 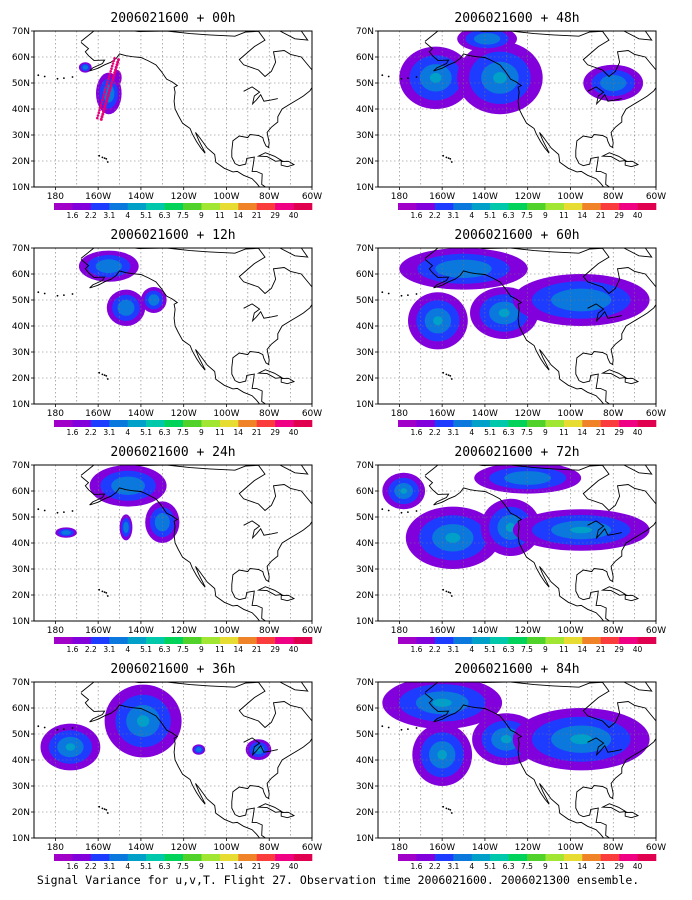 What do you see at coordinates (399, 848) in the screenshot?
I see `x-tick-label: 180` at bounding box center [399, 848].